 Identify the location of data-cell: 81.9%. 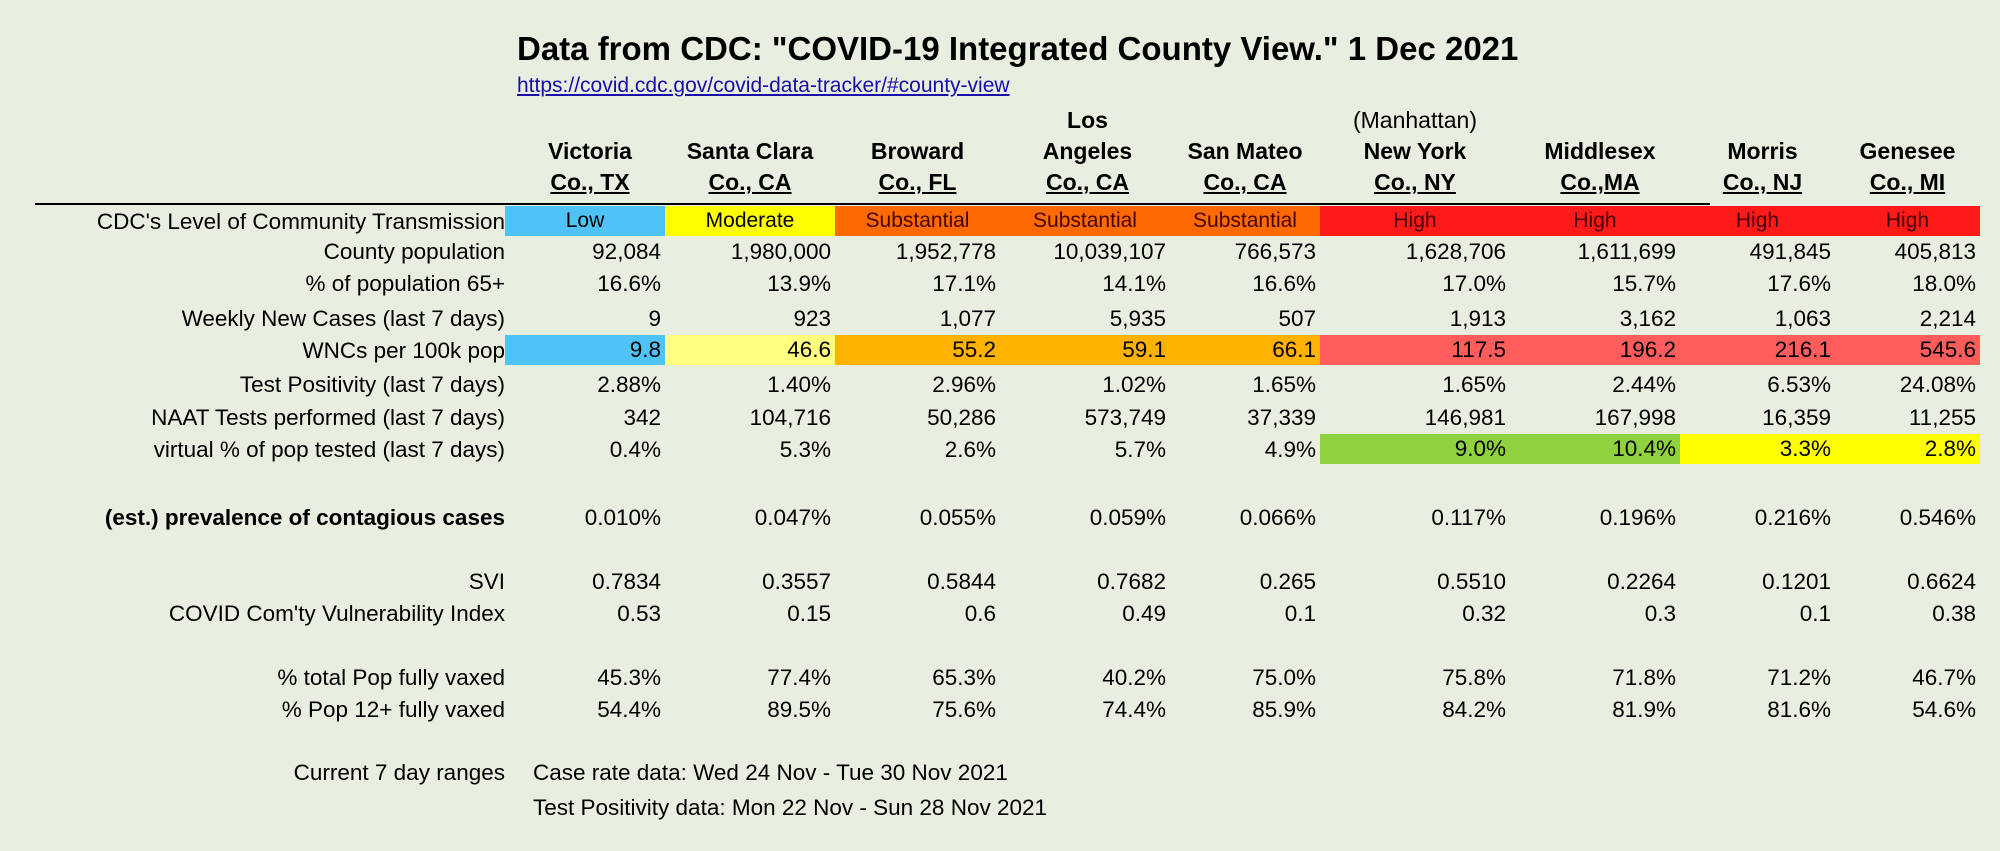
(1644, 709).